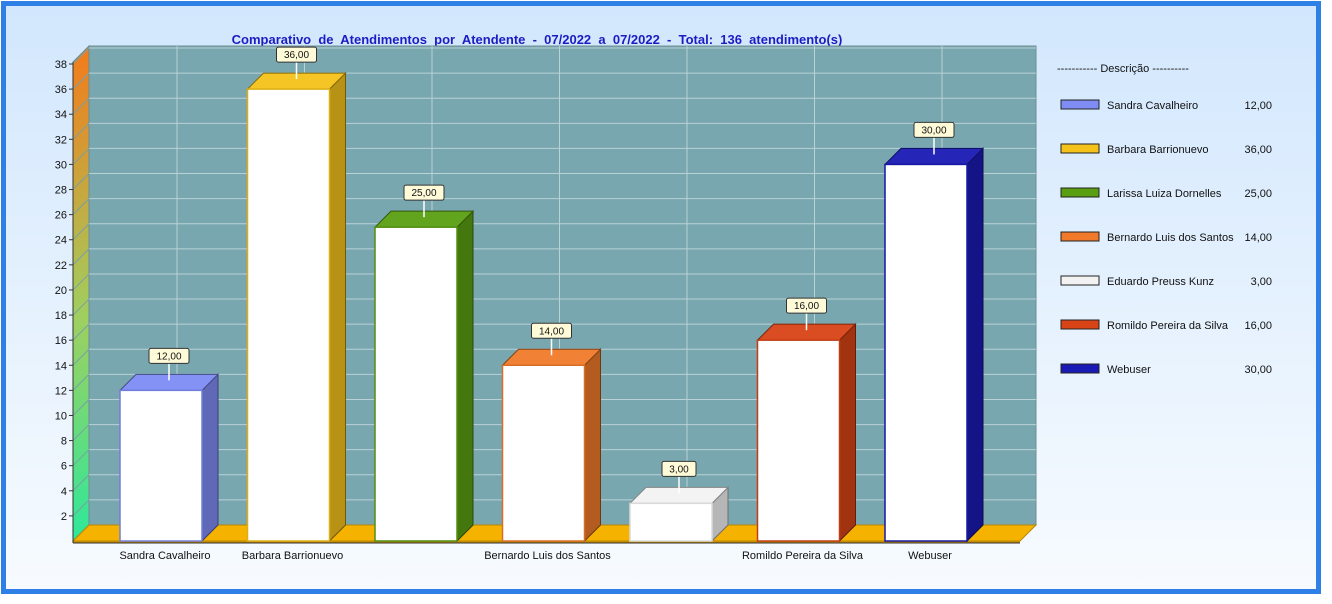  Describe the element at coordinates (803, 556) in the screenshot. I see `x-tick-label: Romildo Pereira da Silva` at that location.